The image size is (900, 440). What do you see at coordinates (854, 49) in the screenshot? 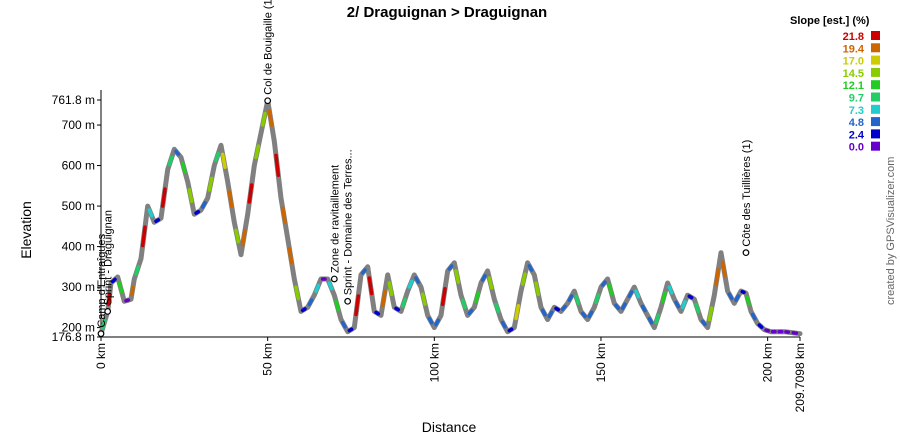
I see `slope-legend-value: 19.4` at bounding box center [854, 49].